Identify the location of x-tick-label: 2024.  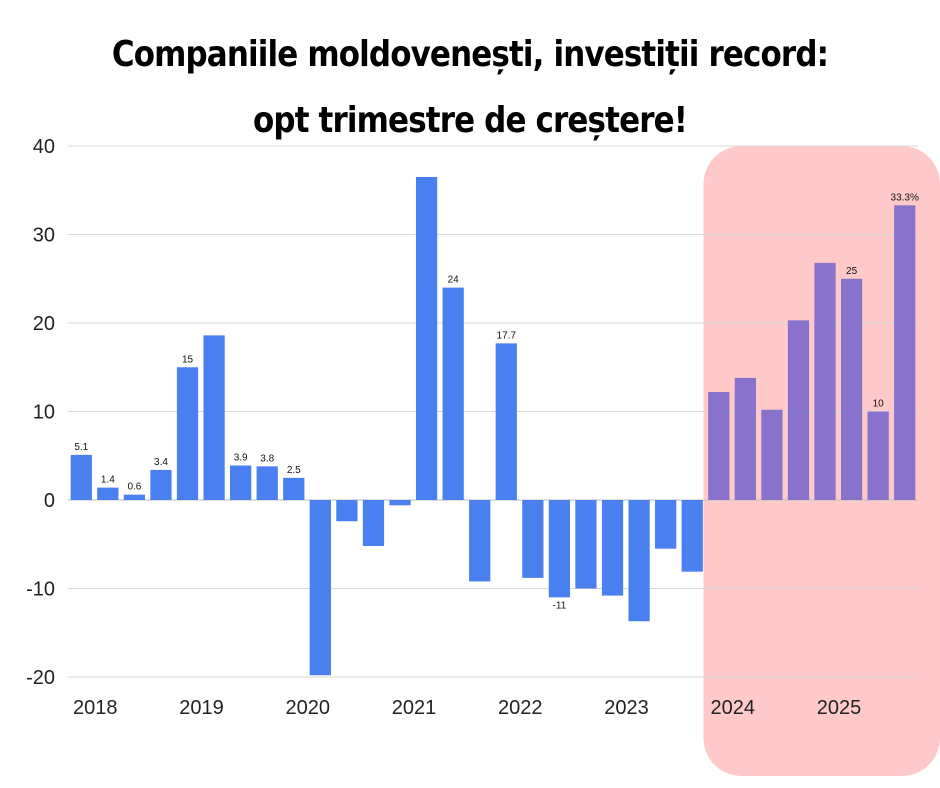
(733, 708).